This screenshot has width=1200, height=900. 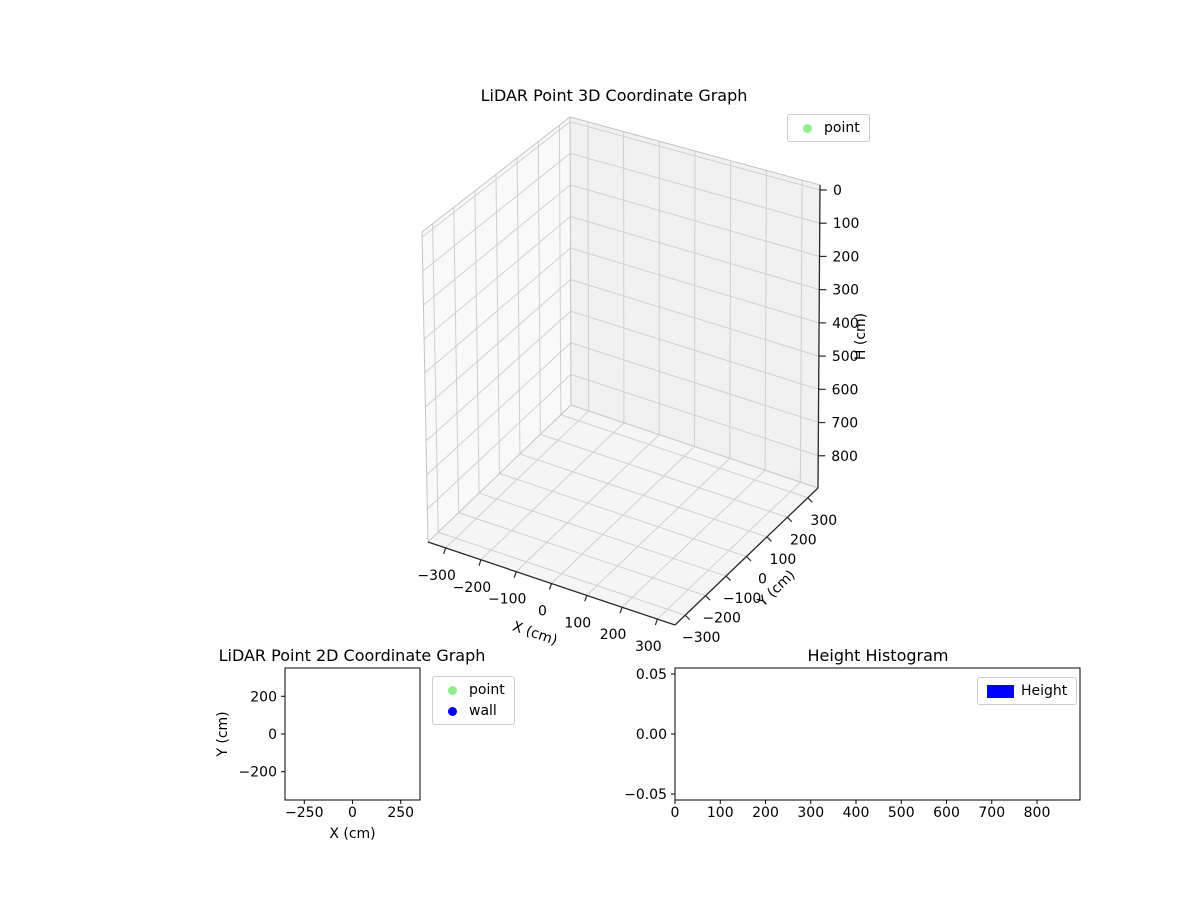 What do you see at coordinates (701, 638) in the screenshot?
I see `y-tick-label: −300` at bounding box center [701, 638].